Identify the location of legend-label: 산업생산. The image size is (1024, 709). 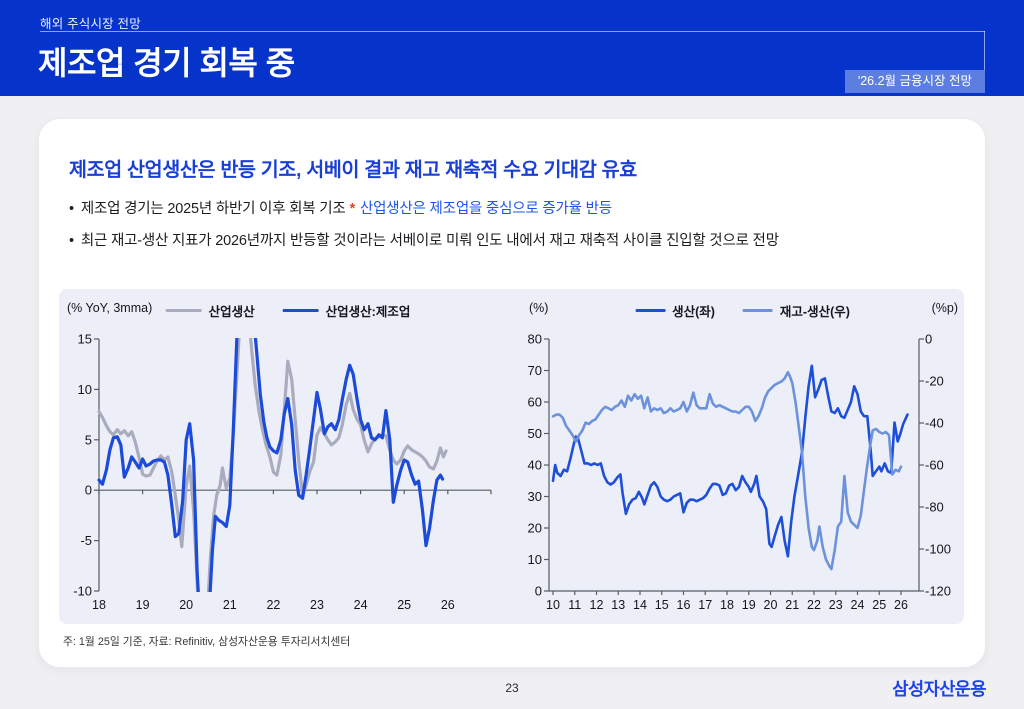
(231, 312).